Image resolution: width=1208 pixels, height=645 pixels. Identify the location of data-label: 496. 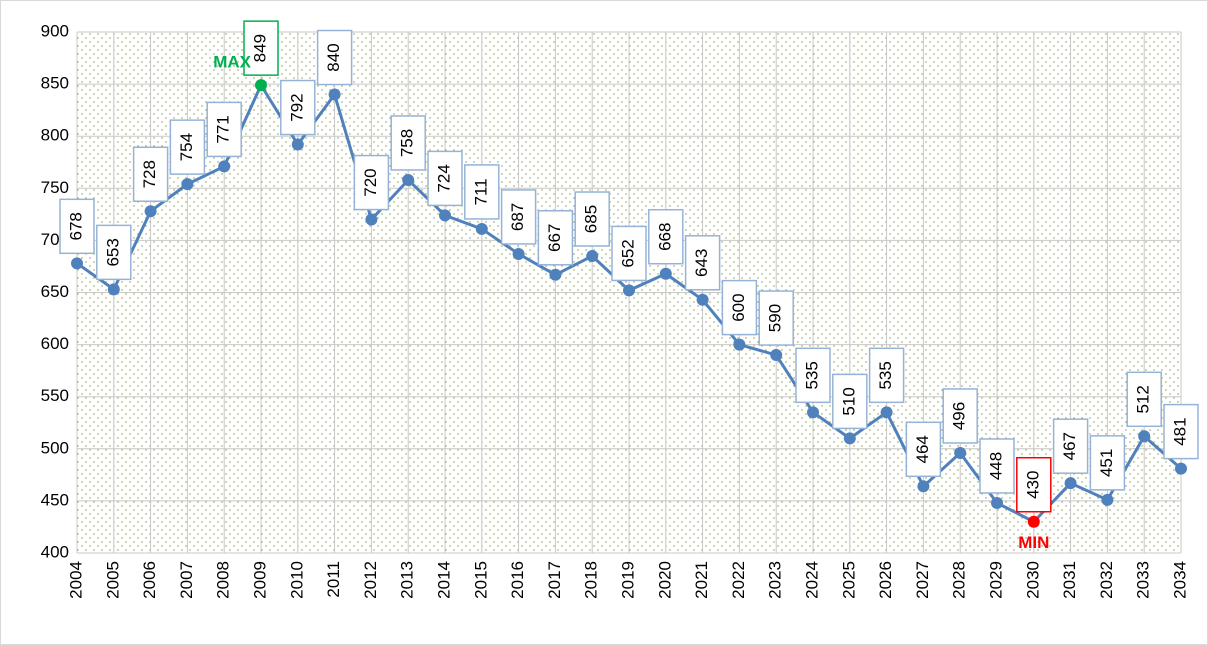
(959, 416).